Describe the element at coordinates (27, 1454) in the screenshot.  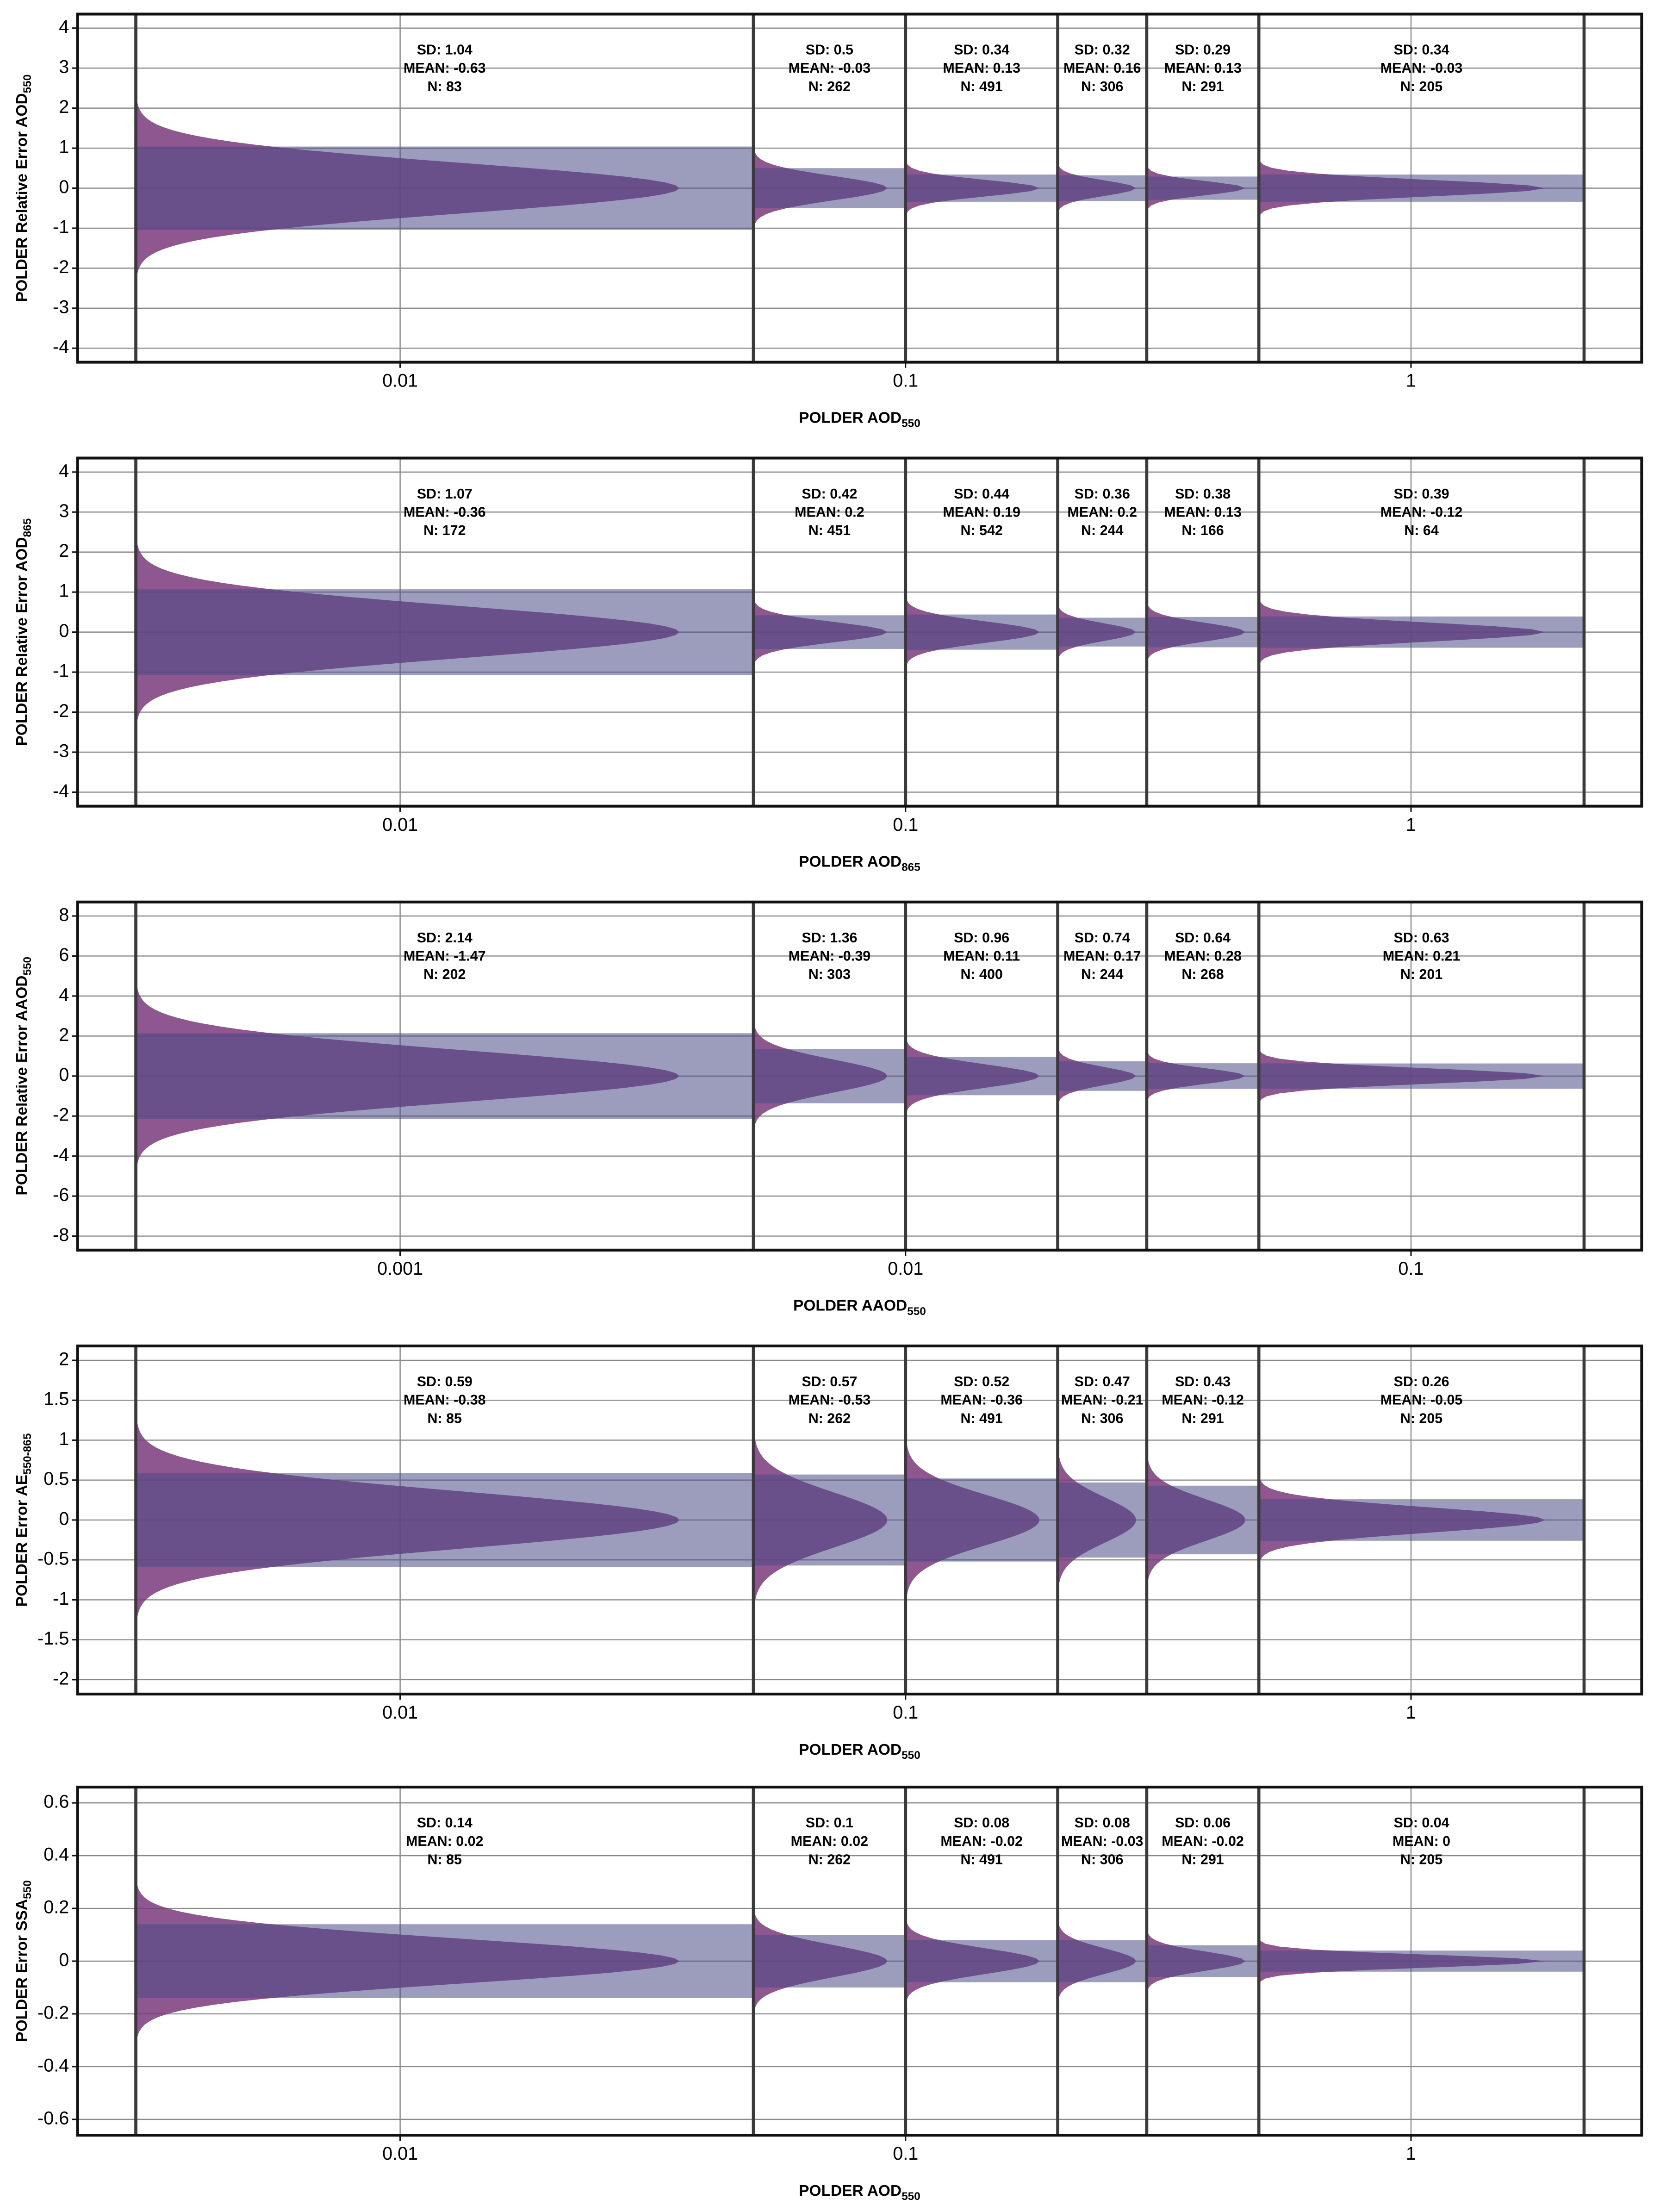
I see `y-axis-label-sub: 550-865` at that location.